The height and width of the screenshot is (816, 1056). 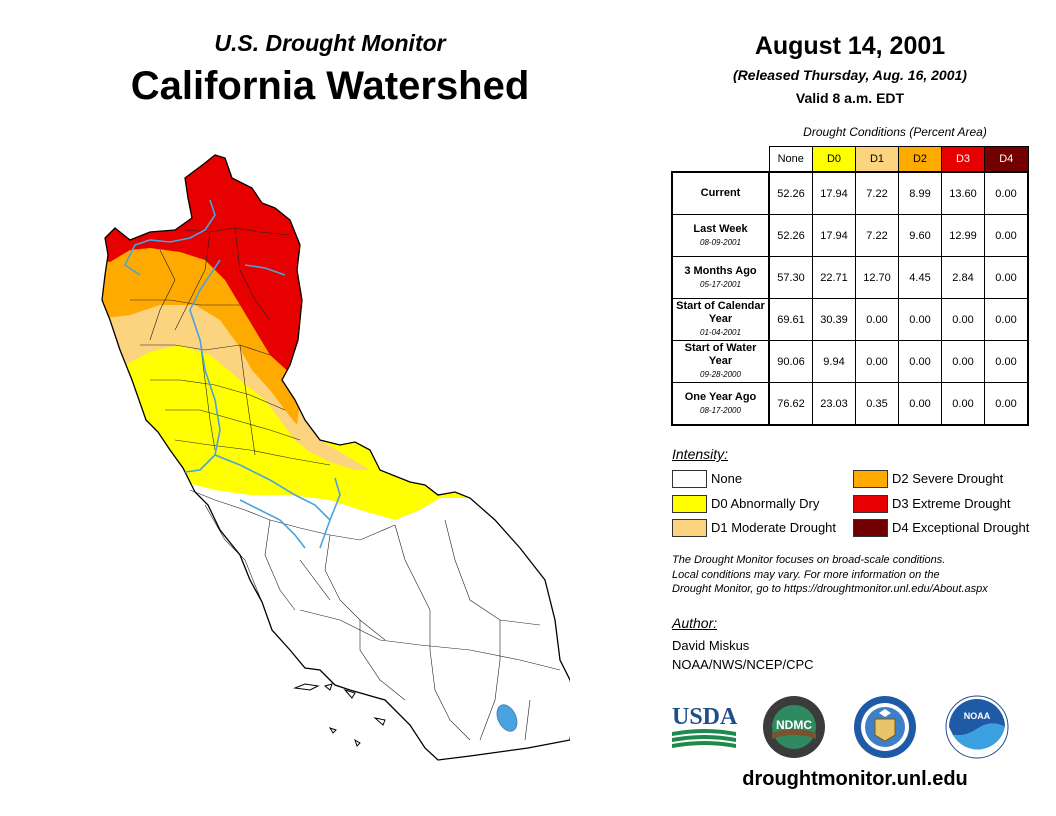 What do you see at coordinates (720, 235) in the screenshot?
I see `row-label: Last Week 08-09-2001` at bounding box center [720, 235].